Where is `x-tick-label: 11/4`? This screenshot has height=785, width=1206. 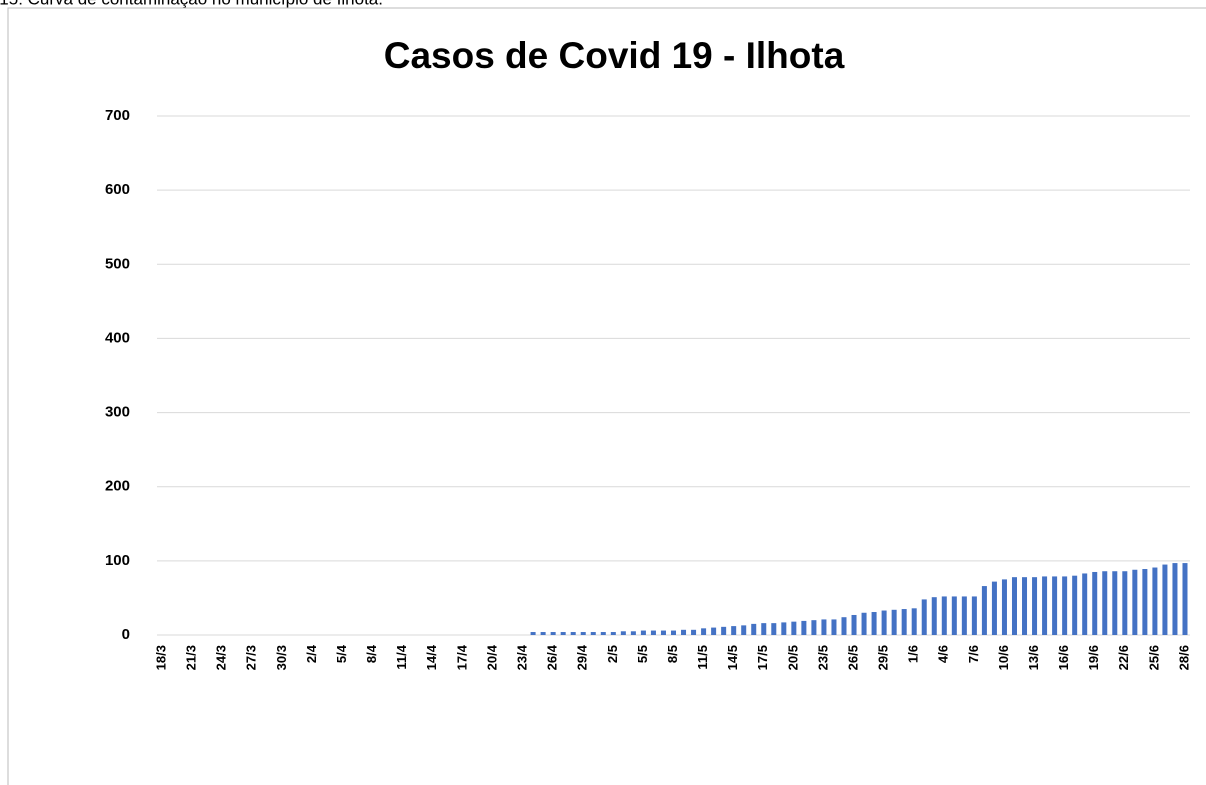
x-tick-label: 11/4 is located at coordinates (401, 656).